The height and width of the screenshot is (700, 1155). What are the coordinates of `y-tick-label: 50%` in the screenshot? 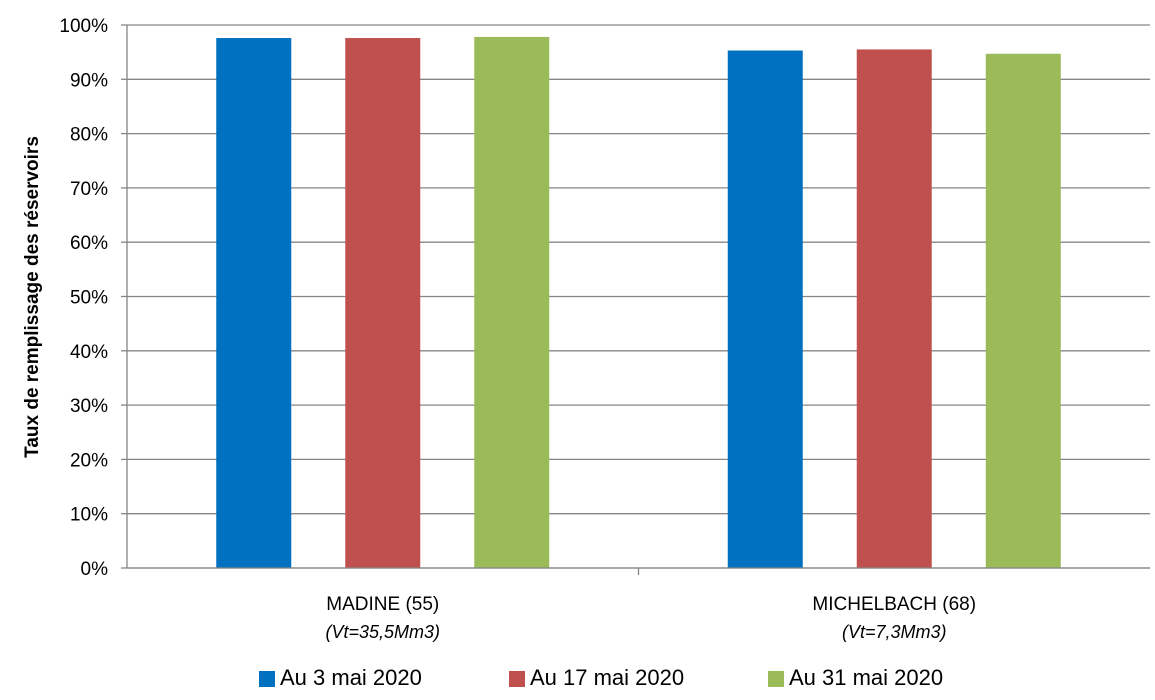 It's located at (89, 298).